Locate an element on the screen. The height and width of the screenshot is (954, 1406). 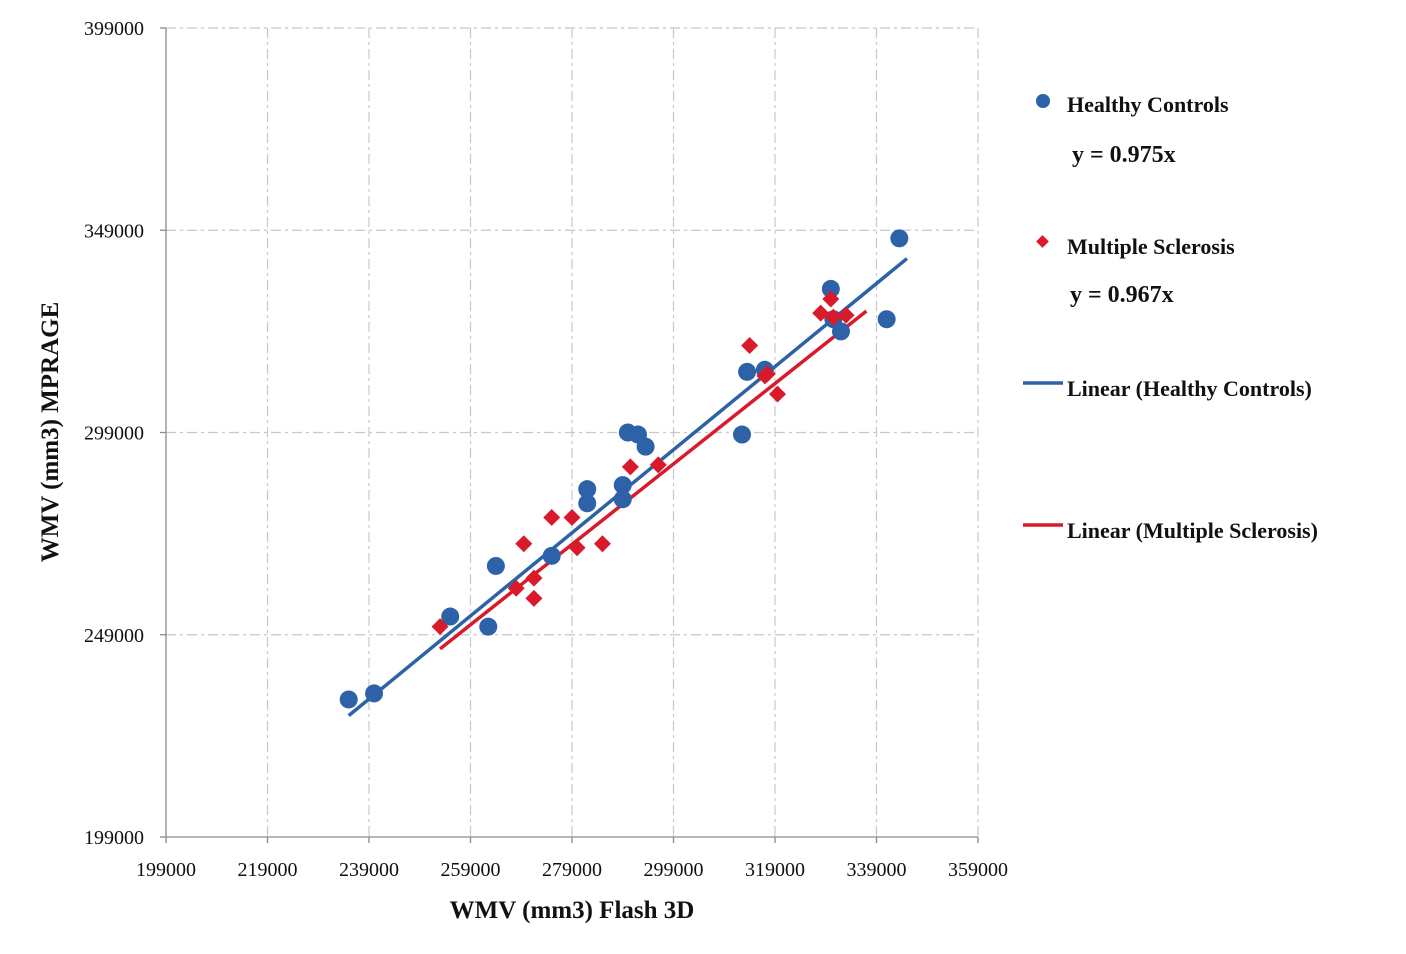
x-tick-label: 359000 is located at coordinates (978, 870).